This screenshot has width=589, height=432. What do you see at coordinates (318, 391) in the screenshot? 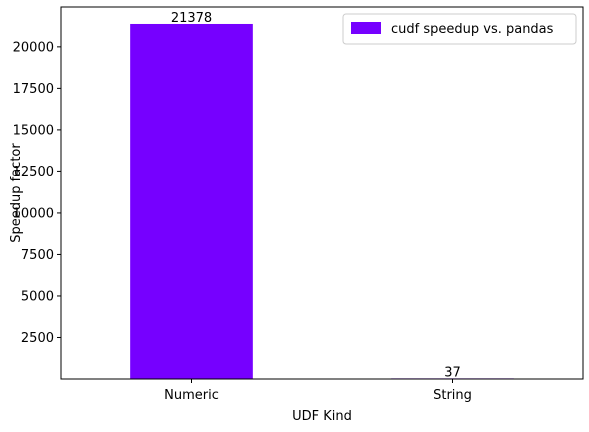
I see `x-axis-ticks: Numeric String` at bounding box center [318, 391].